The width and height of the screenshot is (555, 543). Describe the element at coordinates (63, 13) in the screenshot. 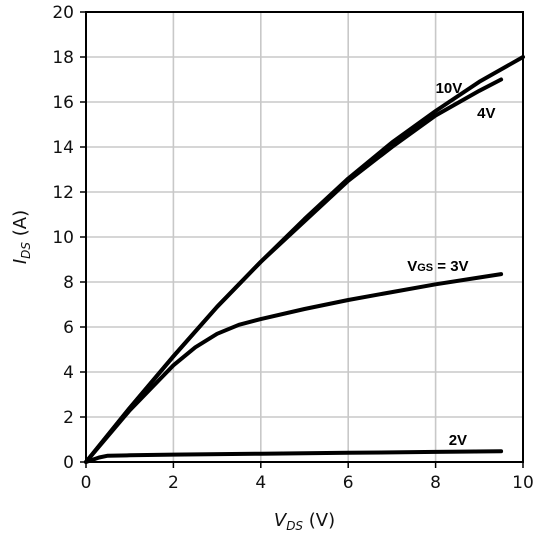

I see `y-tick-label: 20` at that location.